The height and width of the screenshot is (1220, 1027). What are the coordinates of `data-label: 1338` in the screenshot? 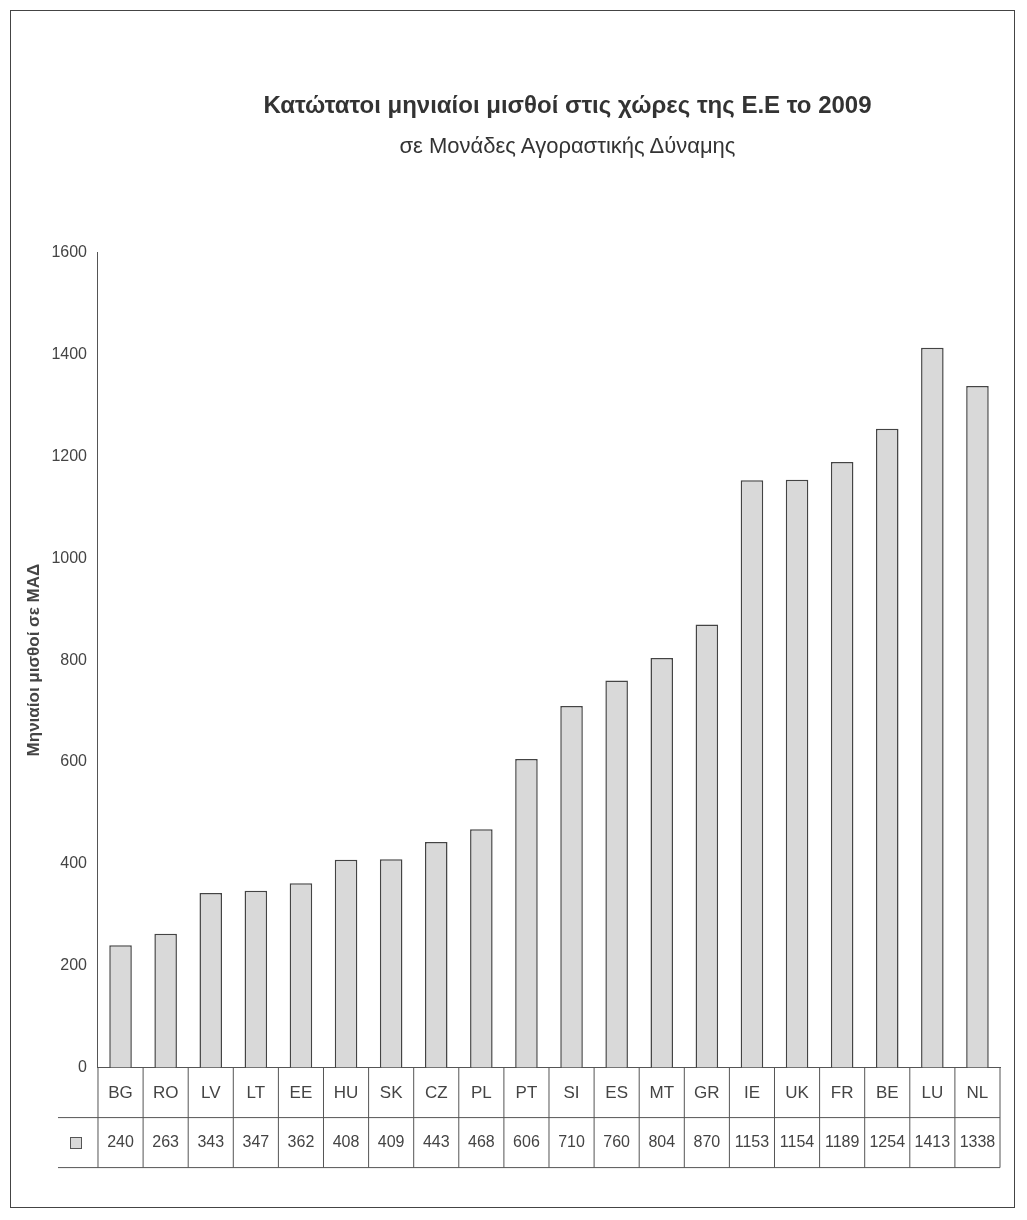 It's located at (977, 1142).